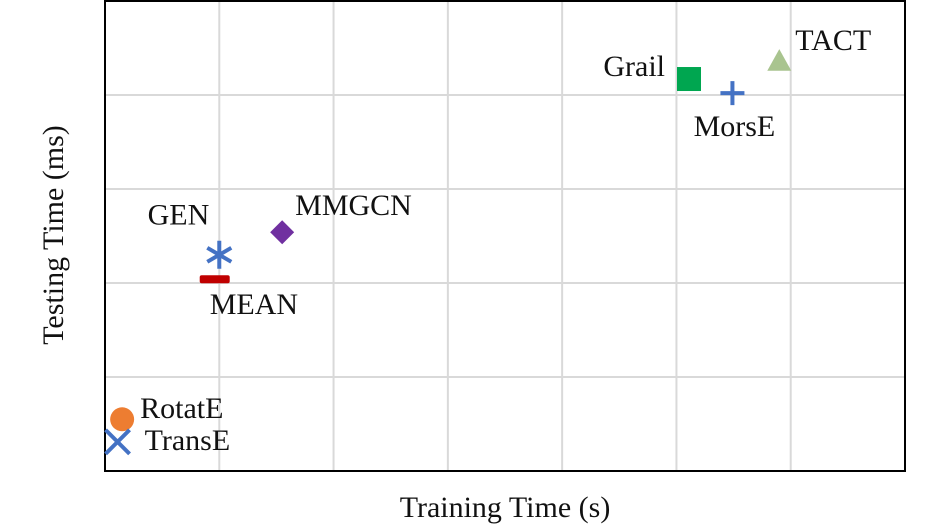 This screenshot has height=528, width=945. I want to click on point-label: MorsE, so click(735, 126).